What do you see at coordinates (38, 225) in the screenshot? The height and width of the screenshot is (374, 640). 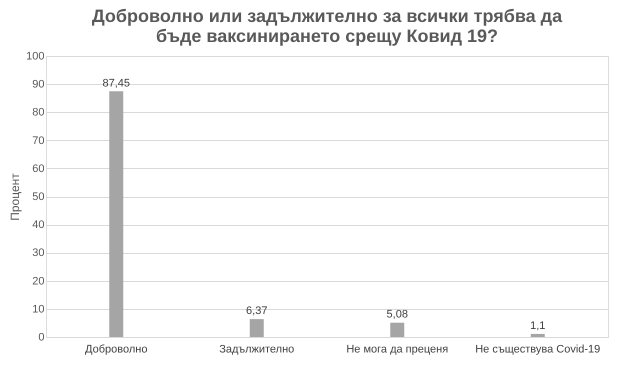 I see `y-tick-label: 40` at bounding box center [38, 225].